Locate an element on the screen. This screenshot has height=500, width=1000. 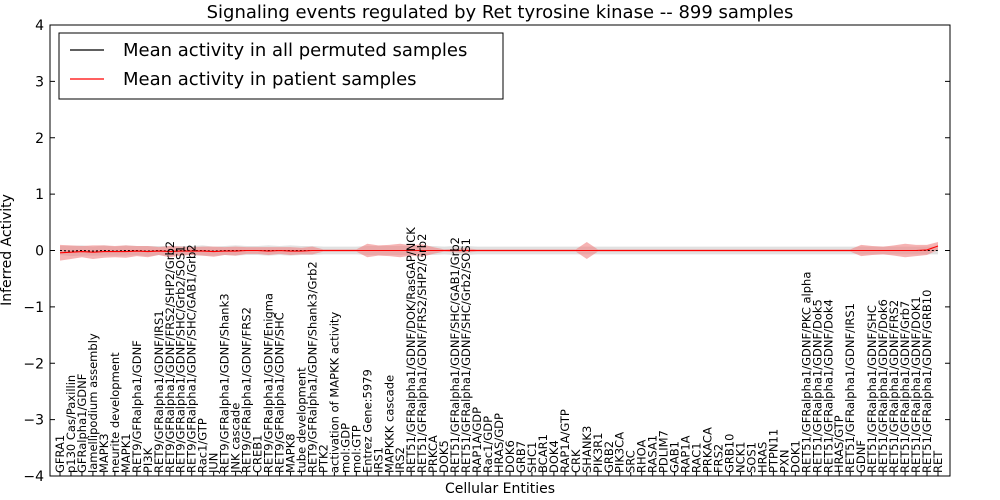
category-label: HRAS is located at coordinates (762, 457).